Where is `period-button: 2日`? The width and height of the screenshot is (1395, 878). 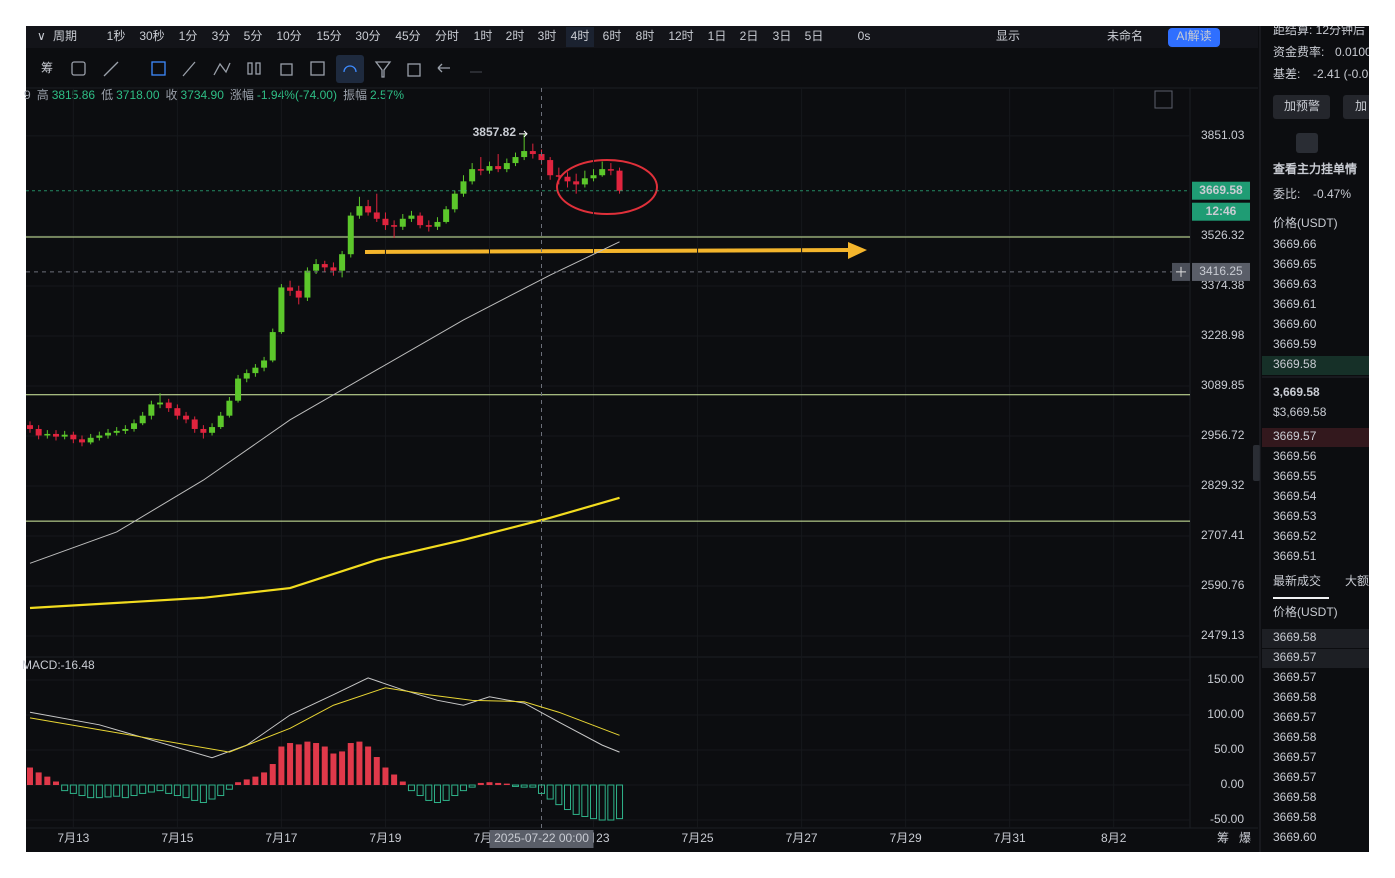
period-button: 2日 is located at coordinates (749, 36).